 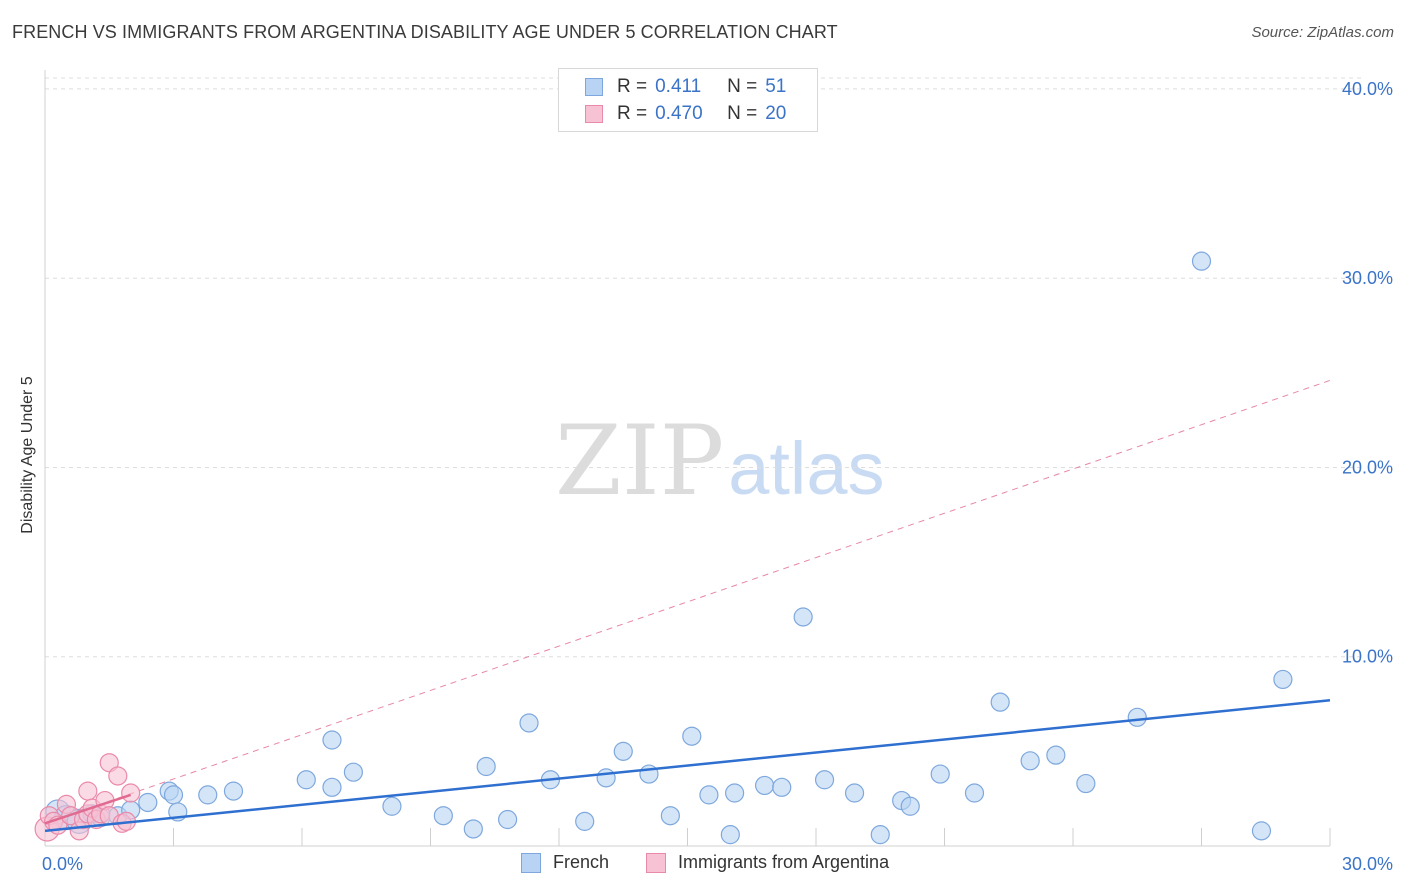 I want to click on source-label: Source: ZipAtlas.com, so click(x=1322, y=32).